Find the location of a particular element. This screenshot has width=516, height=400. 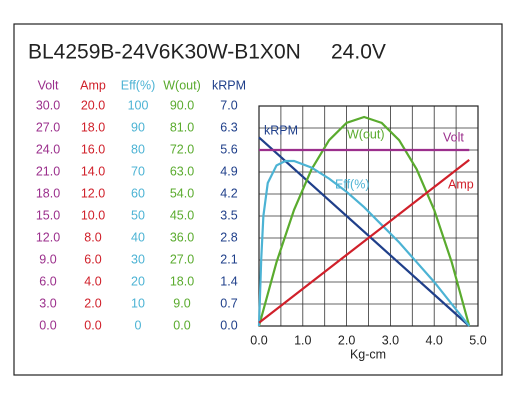

axis-header: Eff(%) is located at coordinates (138, 85).